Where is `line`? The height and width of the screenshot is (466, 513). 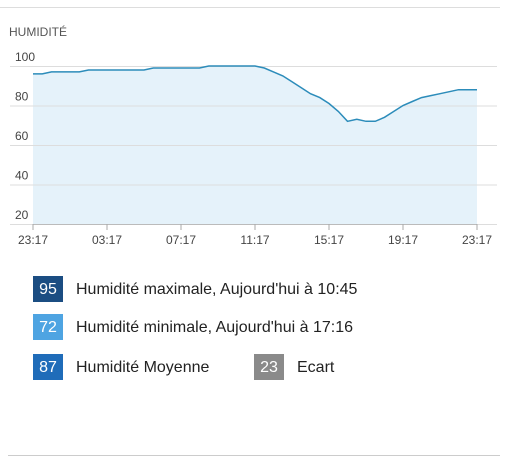
line is located at coordinates (255, 94).